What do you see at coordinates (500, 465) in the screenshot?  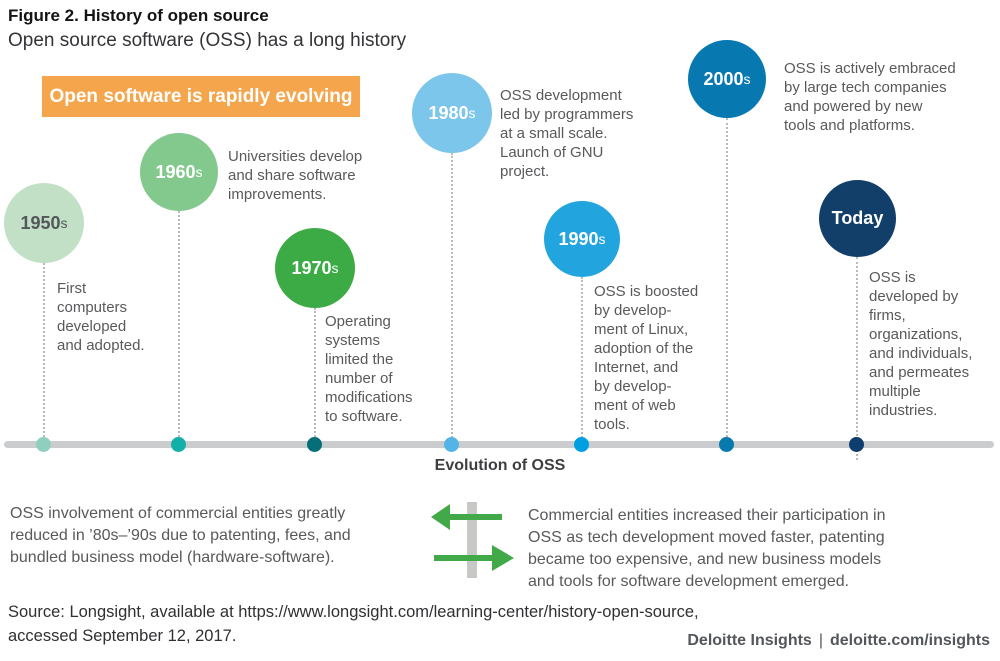 I see `timeline-axis-label: Evolution of OSS` at bounding box center [500, 465].